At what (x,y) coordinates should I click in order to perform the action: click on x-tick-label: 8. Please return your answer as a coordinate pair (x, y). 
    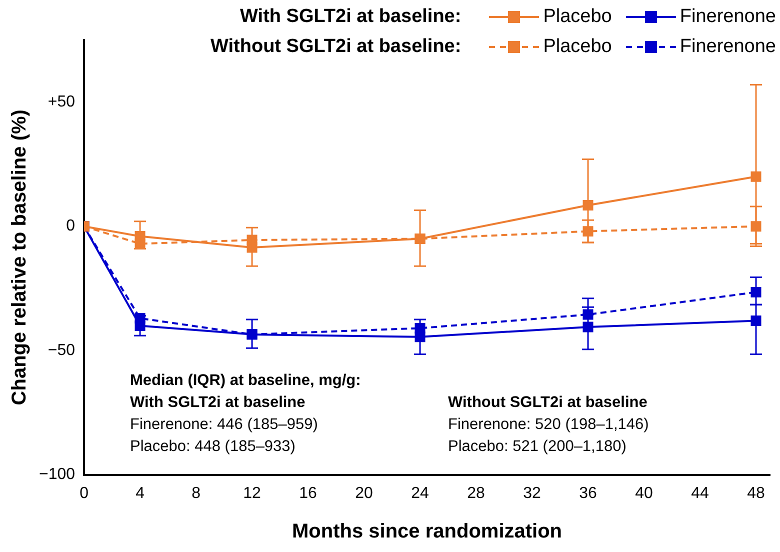
    Looking at the image, I should click on (196, 493).